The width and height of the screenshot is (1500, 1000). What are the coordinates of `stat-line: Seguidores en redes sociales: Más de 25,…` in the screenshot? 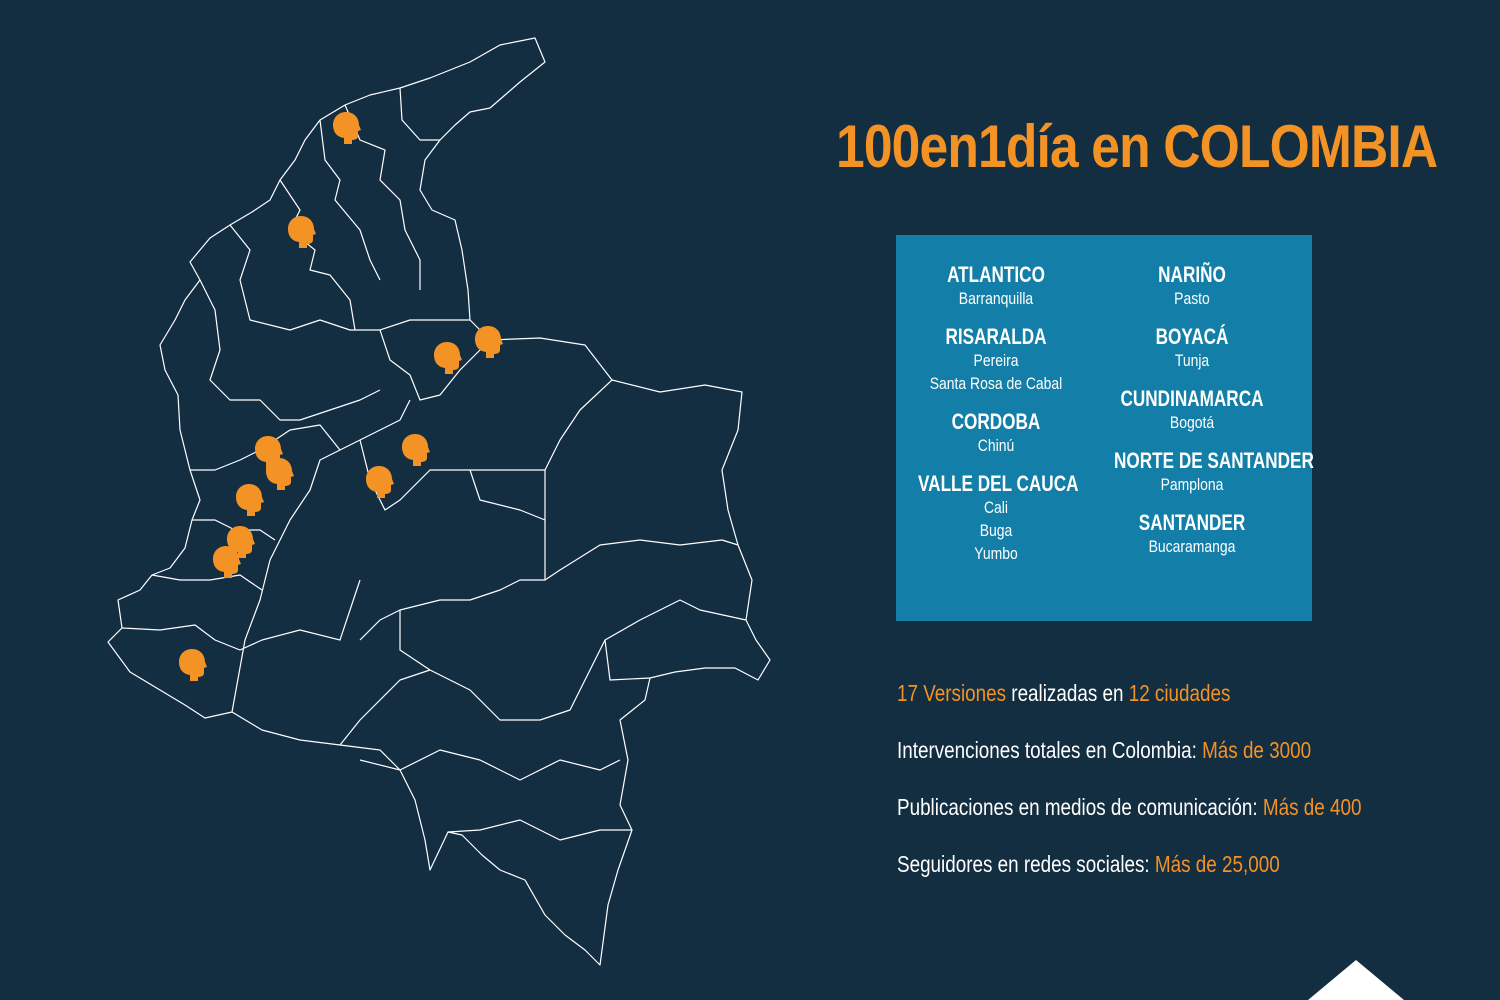 It's located at (1135, 879).